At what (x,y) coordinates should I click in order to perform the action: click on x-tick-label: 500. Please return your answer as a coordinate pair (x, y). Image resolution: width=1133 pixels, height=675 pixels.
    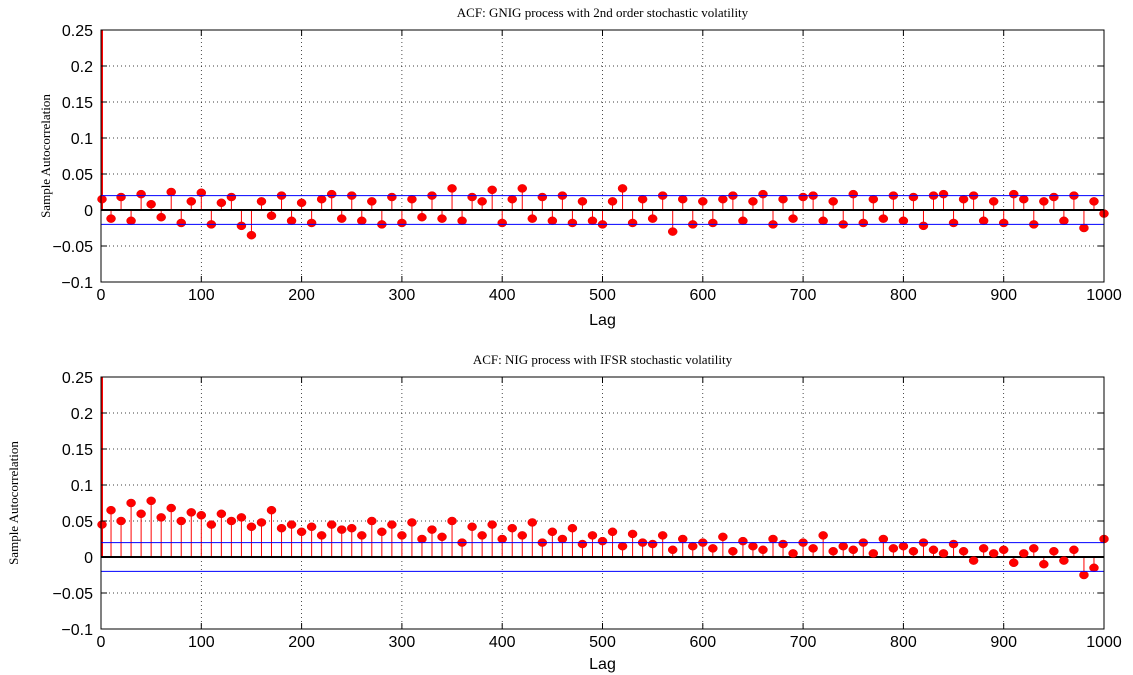
    Looking at the image, I should click on (602, 295).